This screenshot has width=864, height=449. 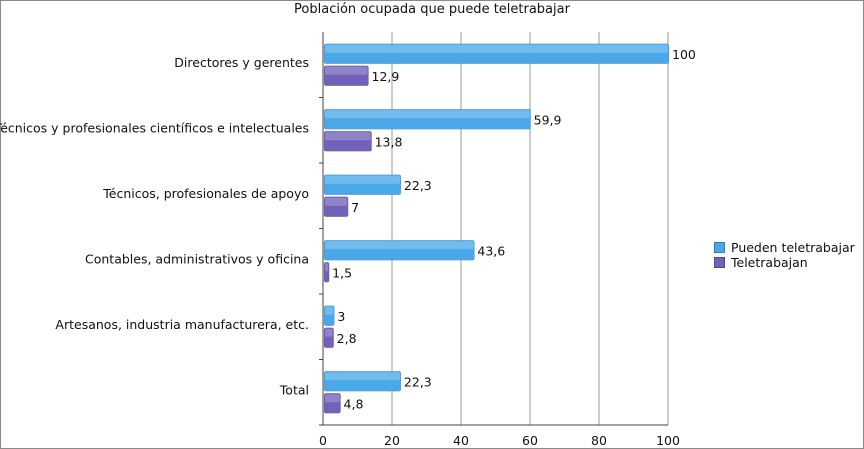 I want to click on category-label-3: Contables, administrativos y oficina, so click(x=197, y=258).